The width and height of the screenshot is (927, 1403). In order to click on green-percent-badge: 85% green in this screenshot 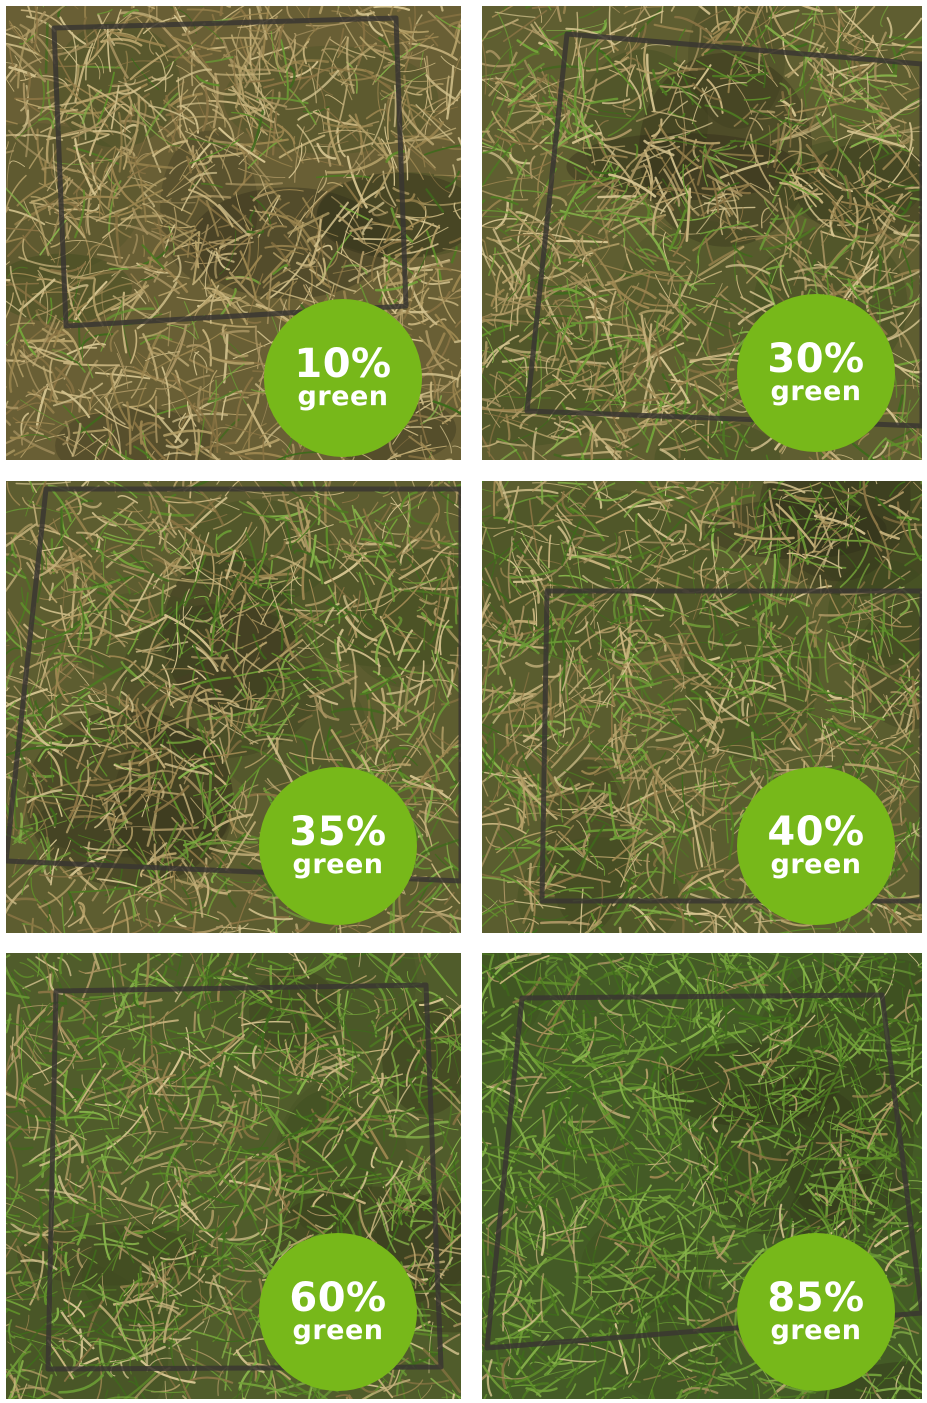, I will do `click(816, 1312)`.